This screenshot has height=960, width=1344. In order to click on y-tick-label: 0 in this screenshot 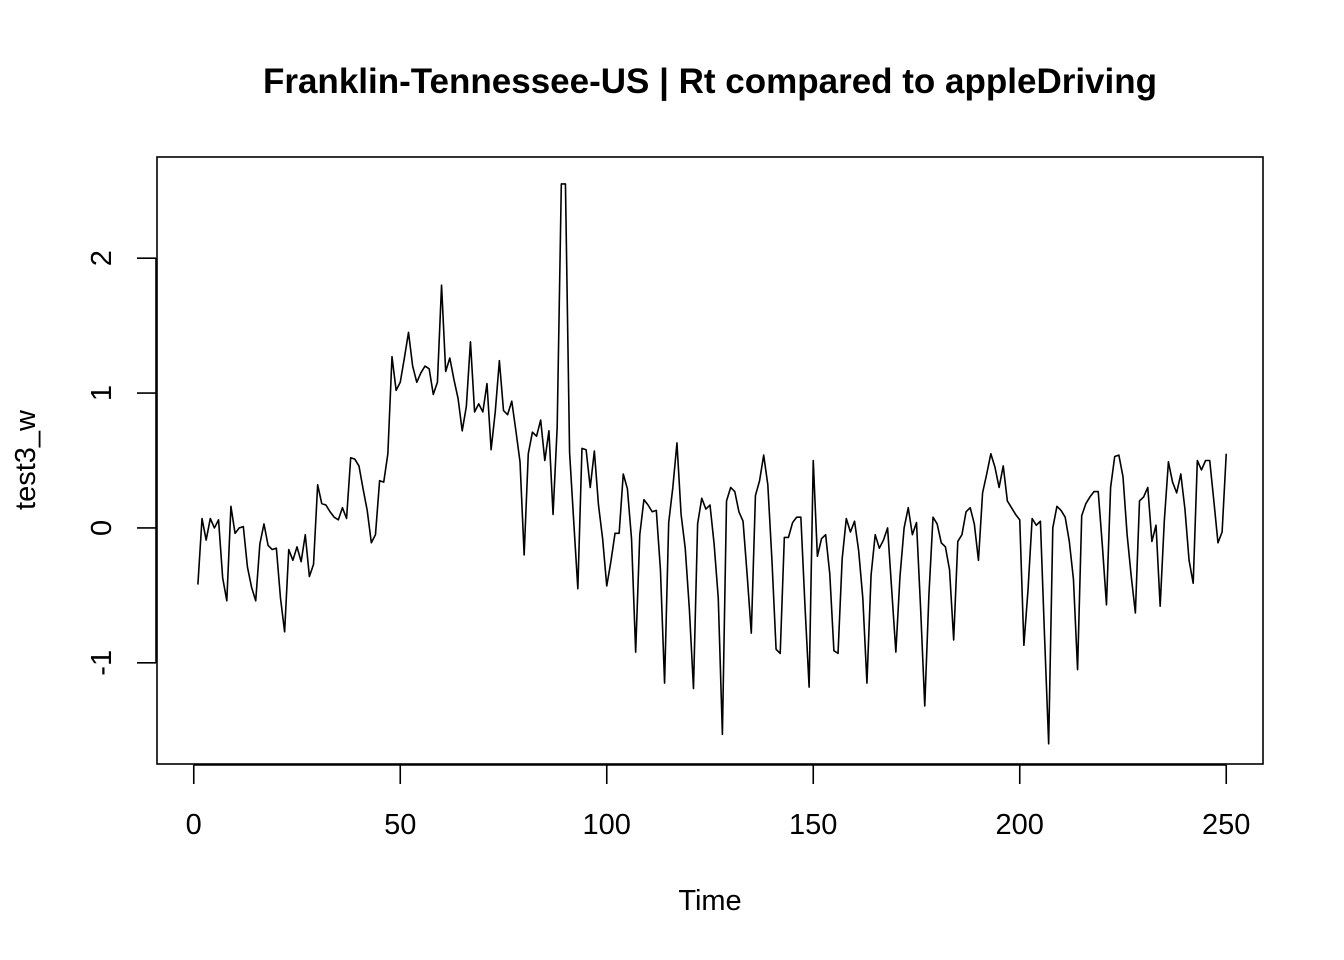, I will do `click(102, 528)`.